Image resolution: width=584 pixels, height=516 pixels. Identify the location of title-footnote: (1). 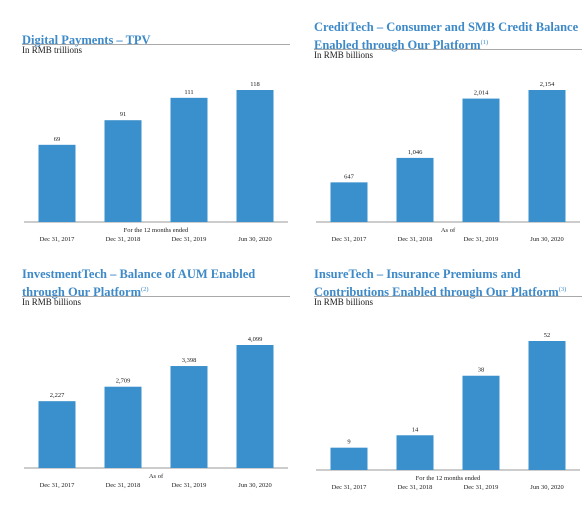
(484, 42).